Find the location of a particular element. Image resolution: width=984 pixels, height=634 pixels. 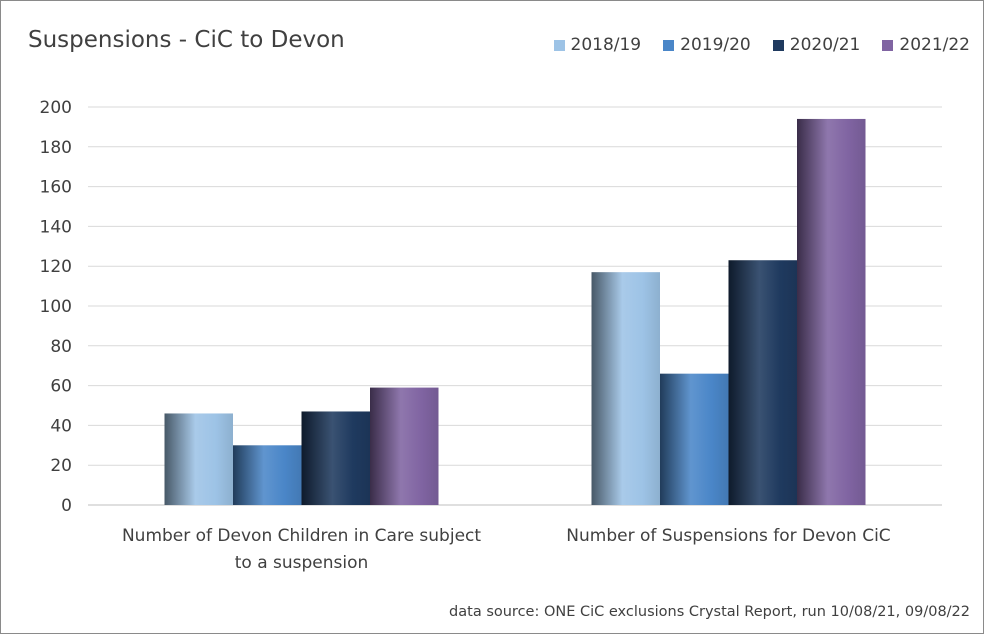

bar-2021-22-cat1 is located at coordinates (404, 446).